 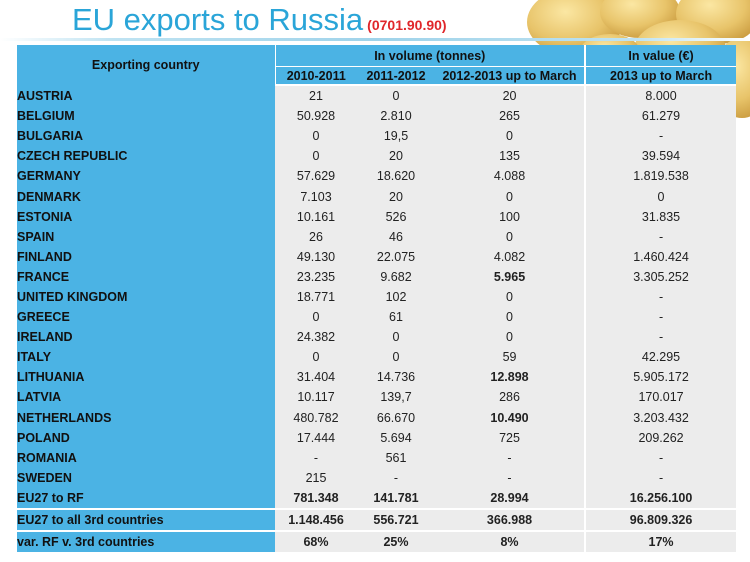 What do you see at coordinates (377, 337) in the screenshot?
I see `table-row: IRELAND 24.382 0 0-` at bounding box center [377, 337].